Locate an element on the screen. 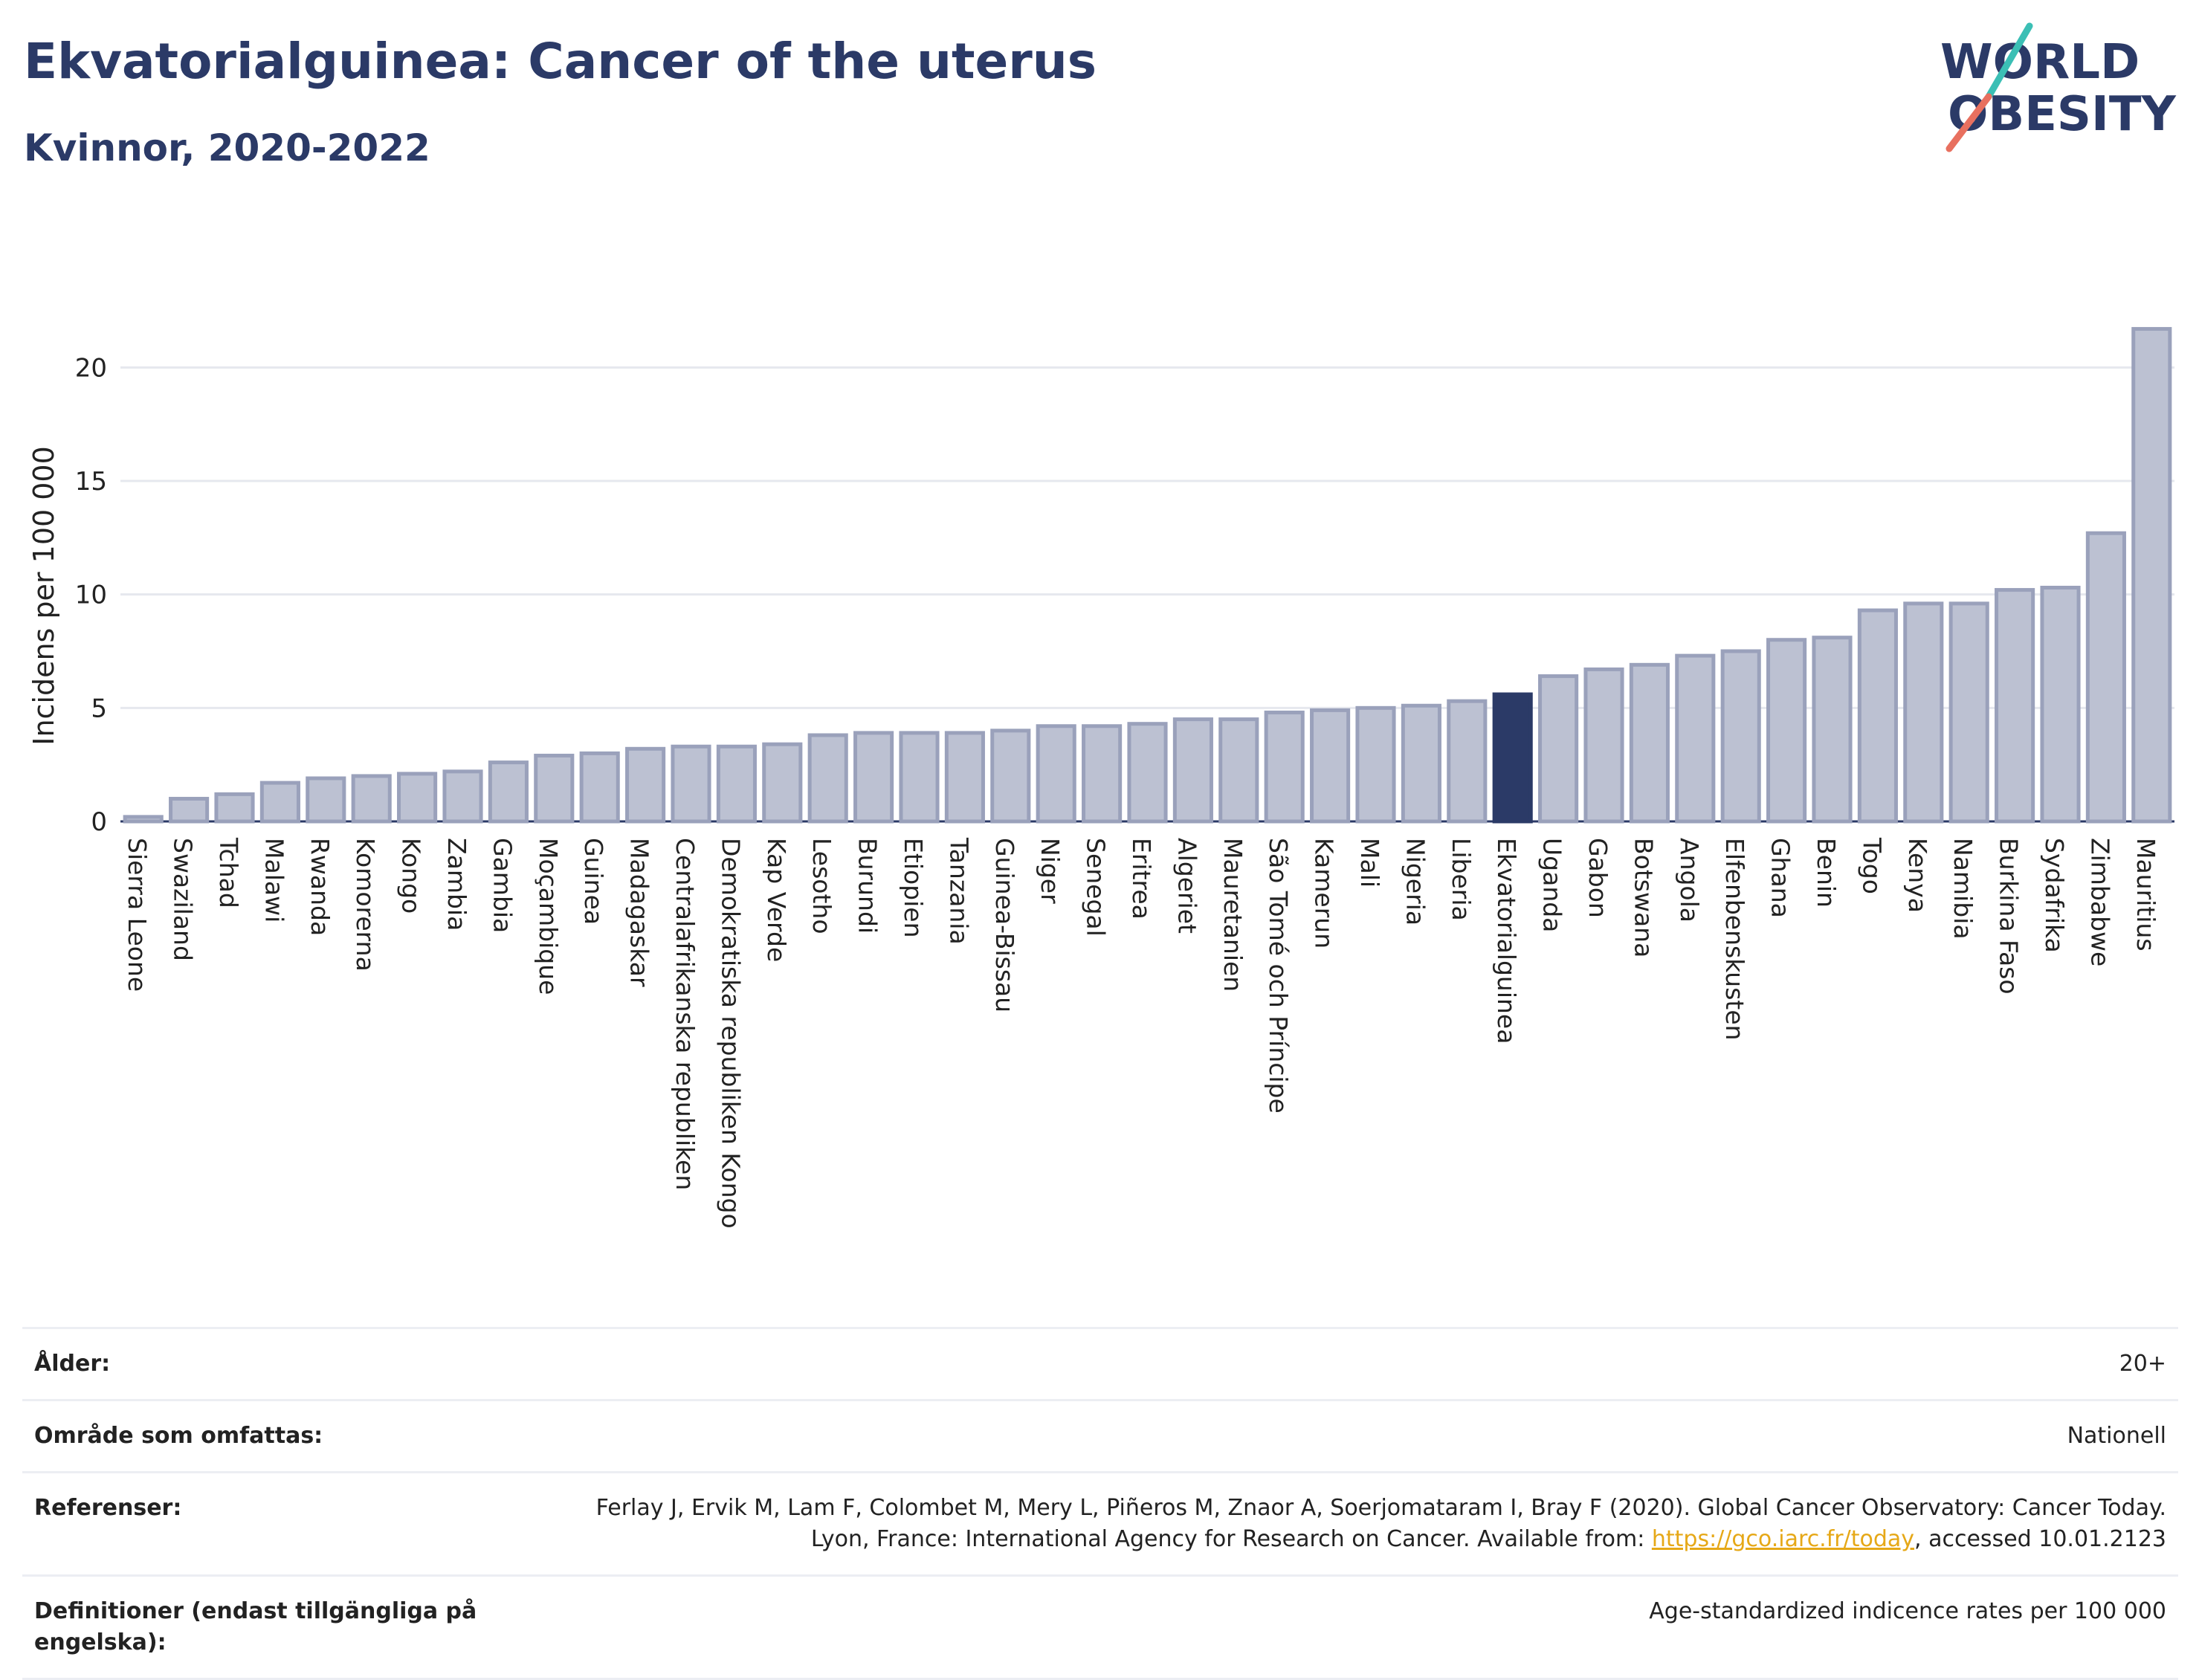 This screenshot has height=1680, width=2199. bar-uganda is located at coordinates (1558, 749).